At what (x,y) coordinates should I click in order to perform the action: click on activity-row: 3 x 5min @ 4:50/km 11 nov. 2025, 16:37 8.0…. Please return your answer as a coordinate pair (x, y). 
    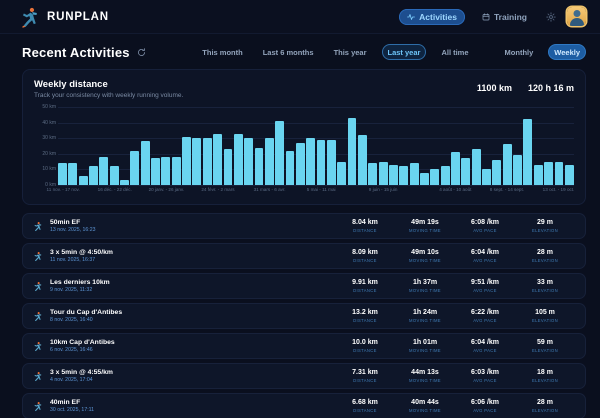
    Looking at the image, I should click on (304, 256).